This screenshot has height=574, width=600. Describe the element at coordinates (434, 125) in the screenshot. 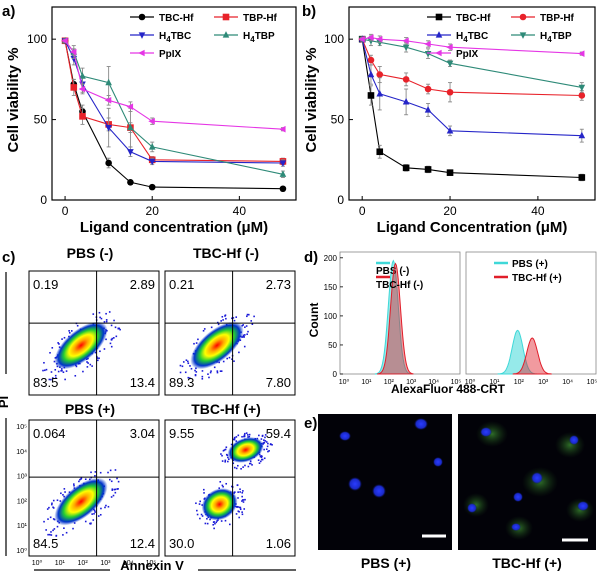

I see `panel-b-ticks: 0 20 40 0 50 100` at that location.